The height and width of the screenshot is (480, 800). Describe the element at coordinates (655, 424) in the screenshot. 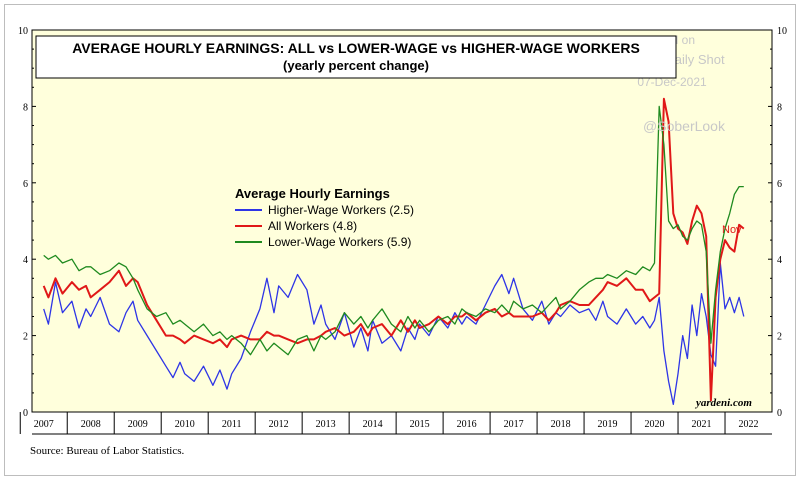

I see `x-tick-label: 2020` at that location.